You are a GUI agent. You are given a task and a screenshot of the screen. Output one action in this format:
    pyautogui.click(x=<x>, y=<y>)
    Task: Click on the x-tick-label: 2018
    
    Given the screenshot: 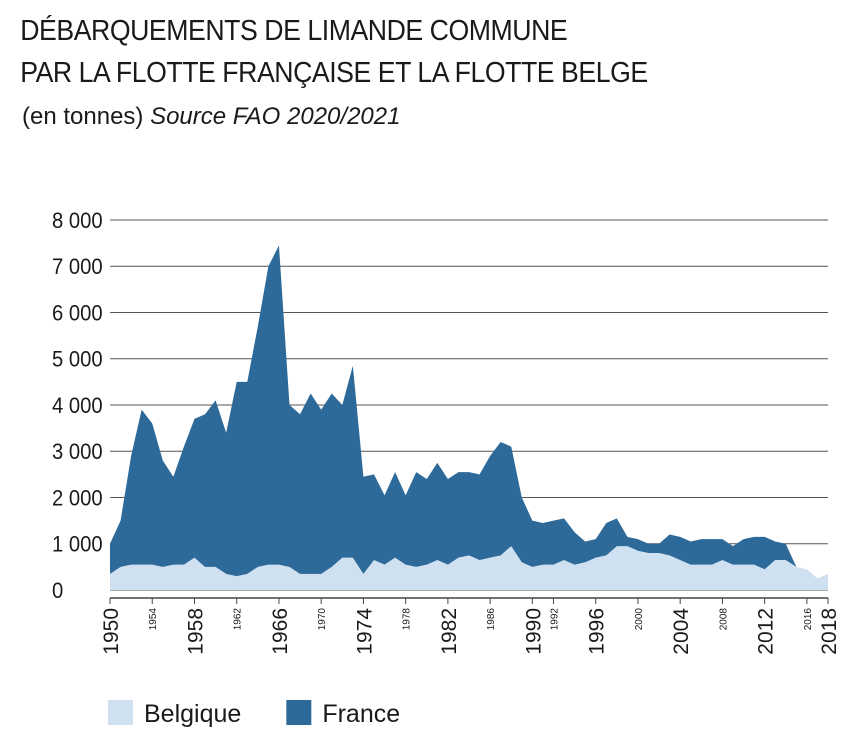 What is the action you would take?
    pyautogui.click(x=829, y=631)
    